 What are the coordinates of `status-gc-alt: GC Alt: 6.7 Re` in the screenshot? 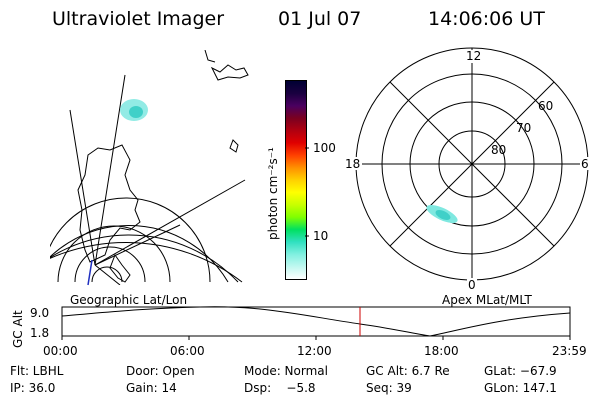 It's located at (408, 371).